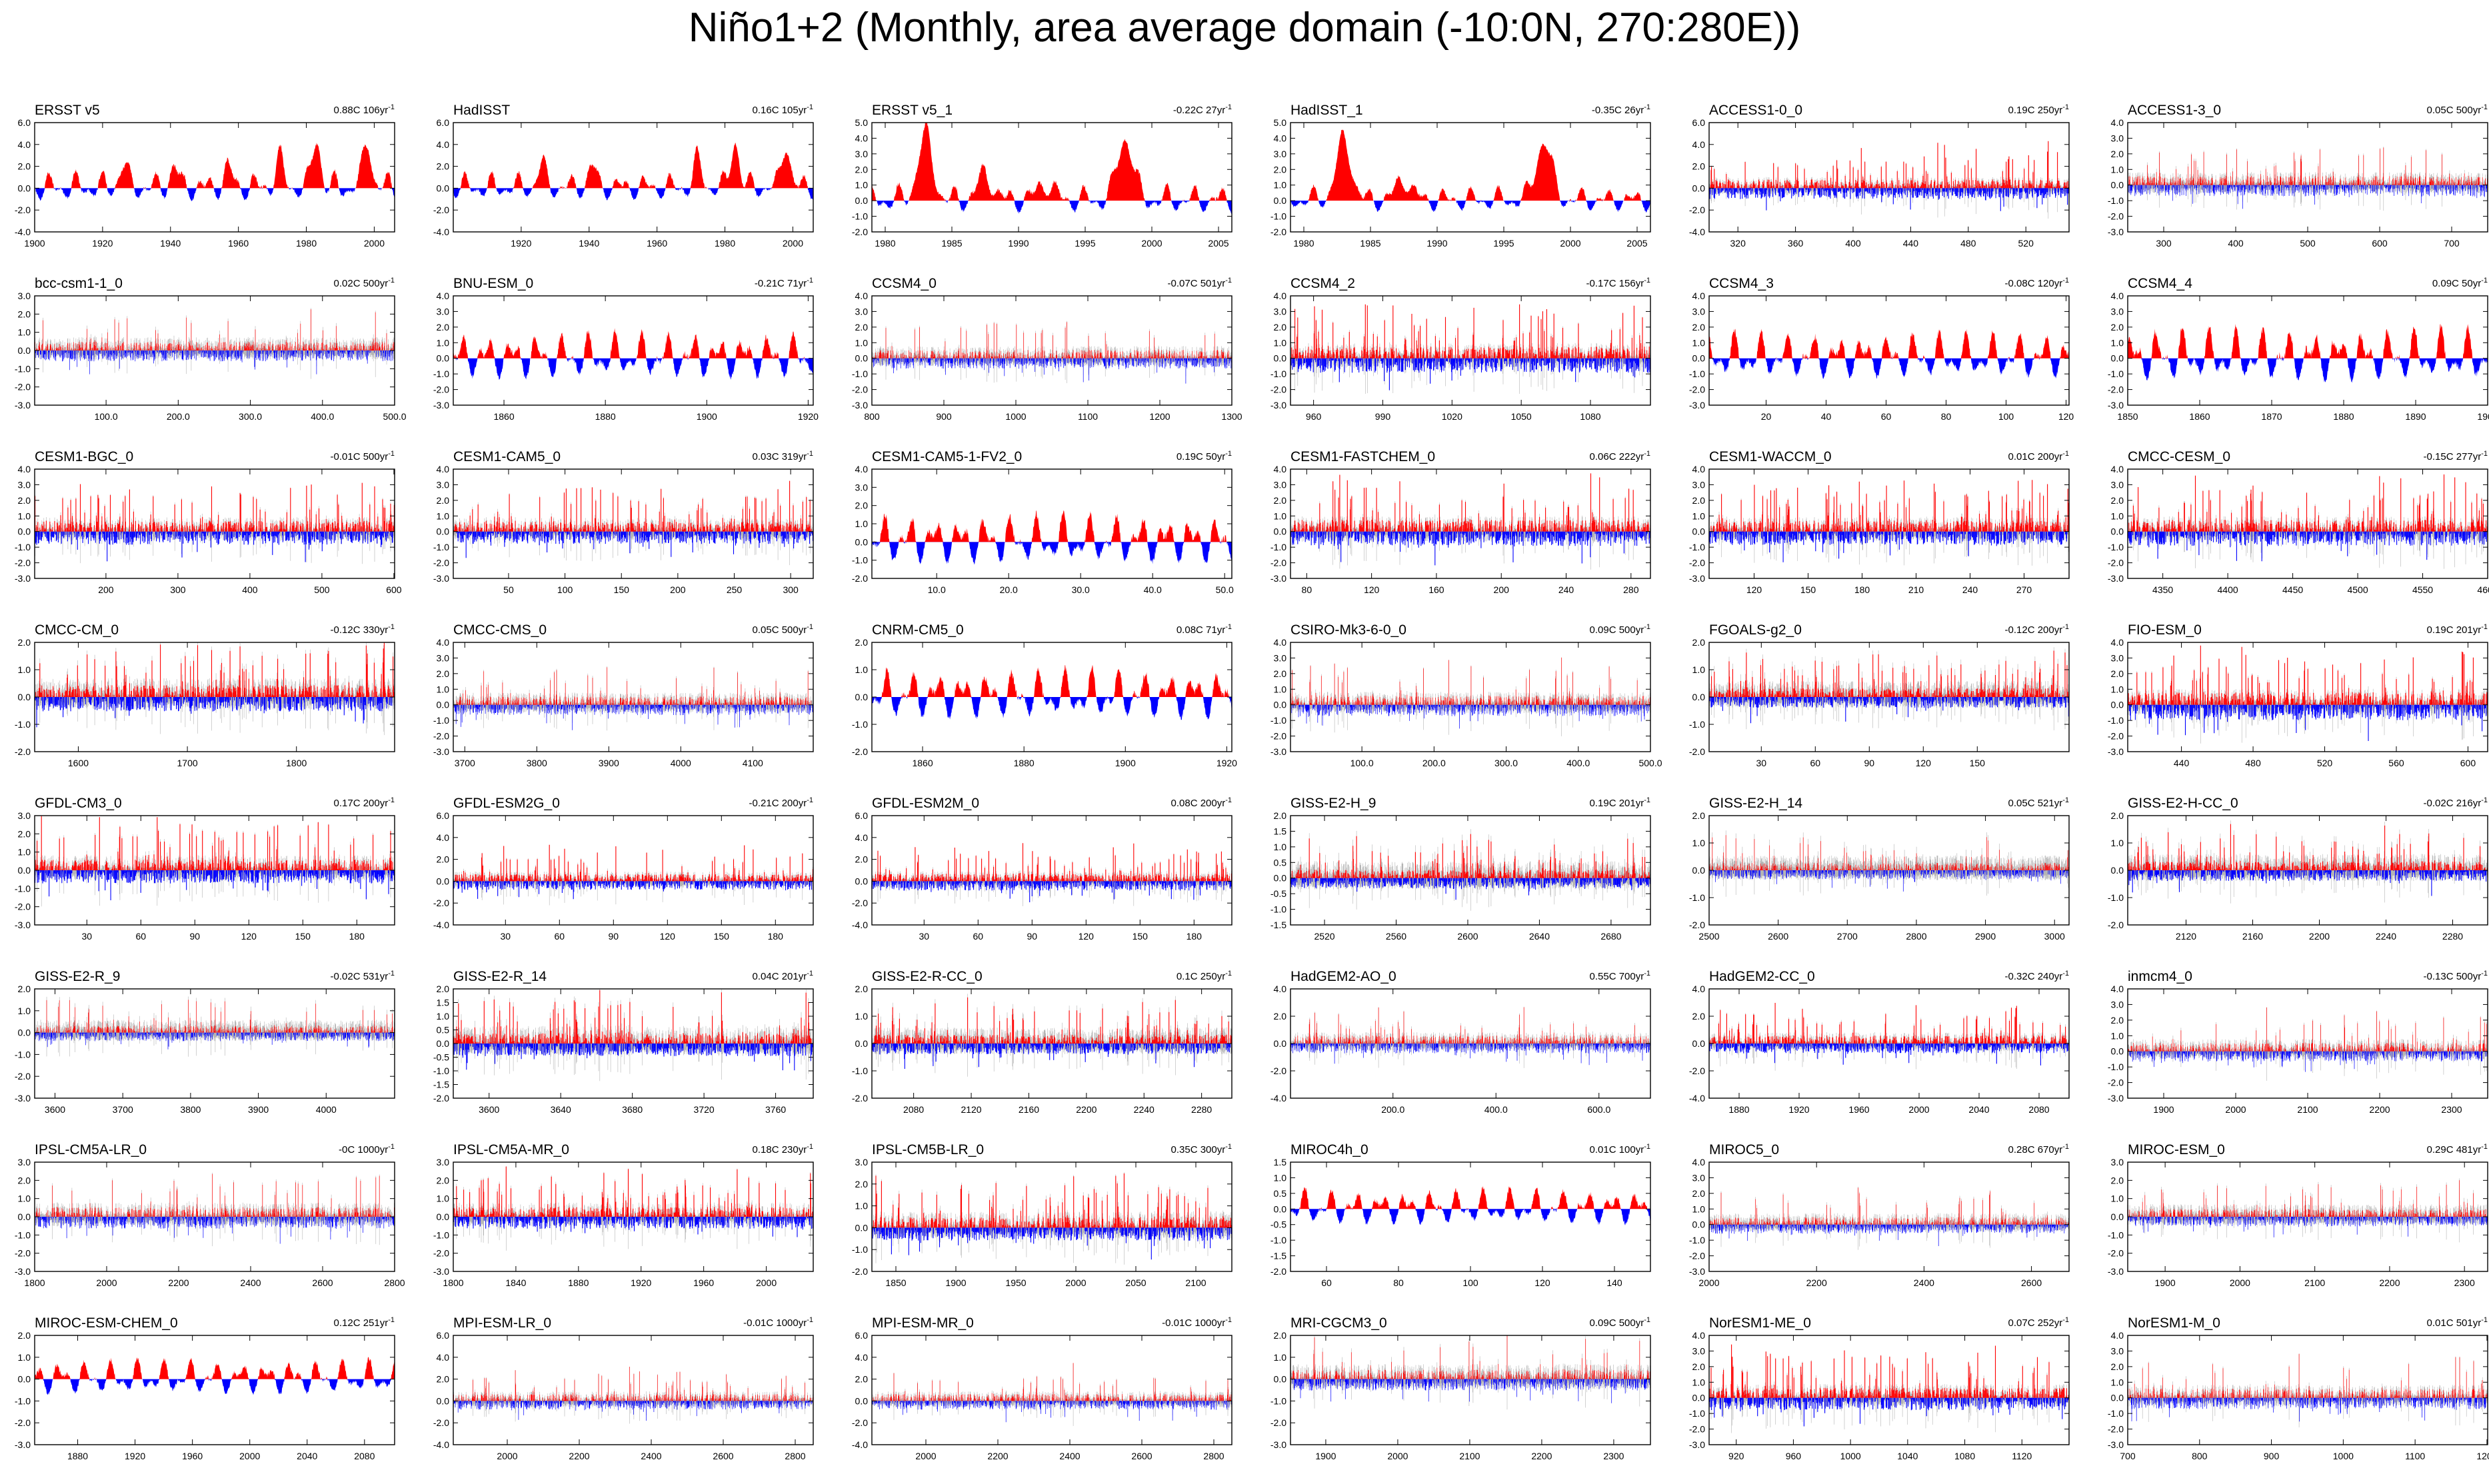 This screenshot has width=2489, height=1484. What do you see at coordinates (1392, 1109) in the screenshot?
I see `x-tick-label: 200.0` at bounding box center [1392, 1109].